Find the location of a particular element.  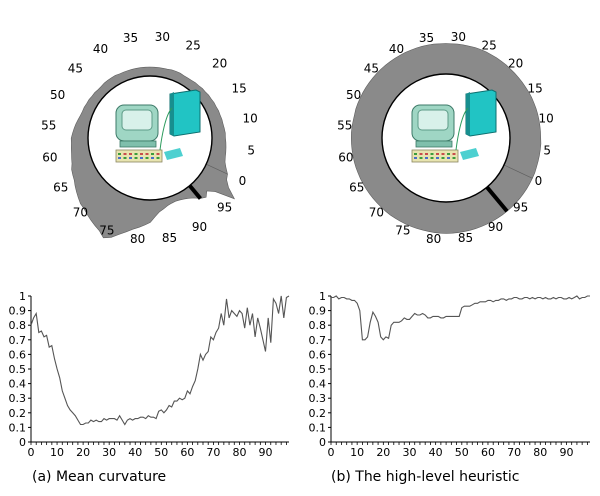

highlight-marker is located at coordinates (497, 199).